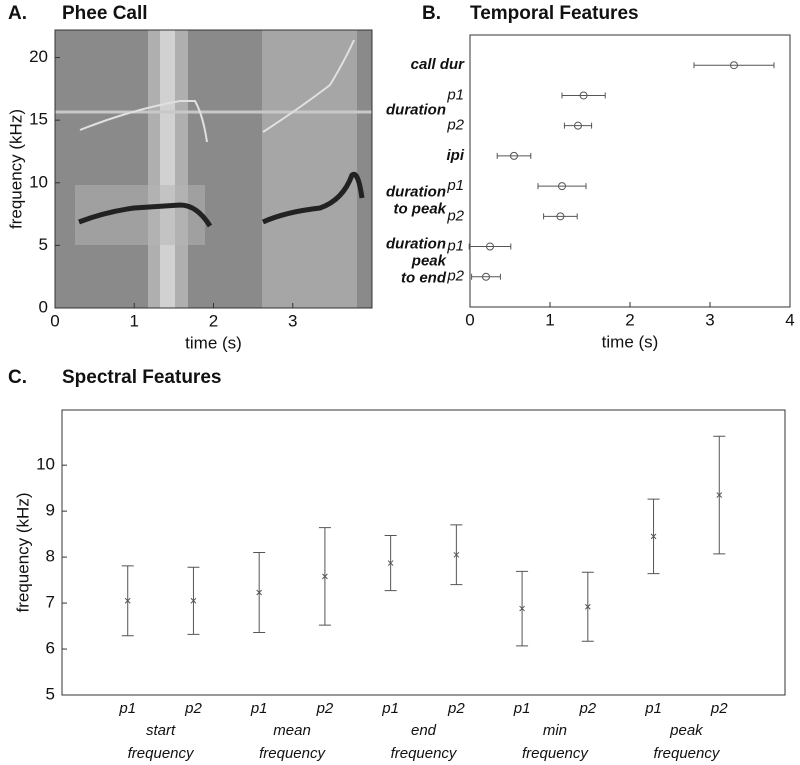 The width and height of the screenshot is (800, 765). Describe the element at coordinates (161, 730) in the screenshot. I see `group-label: start` at that location.